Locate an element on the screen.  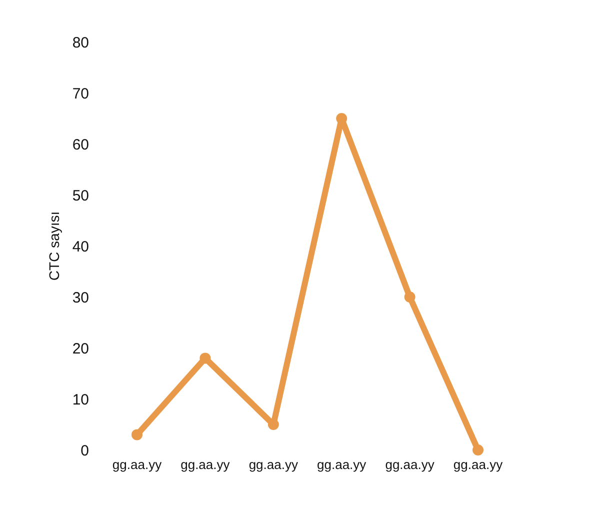
y-tick-label: 60 is located at coordinates (80, 145).